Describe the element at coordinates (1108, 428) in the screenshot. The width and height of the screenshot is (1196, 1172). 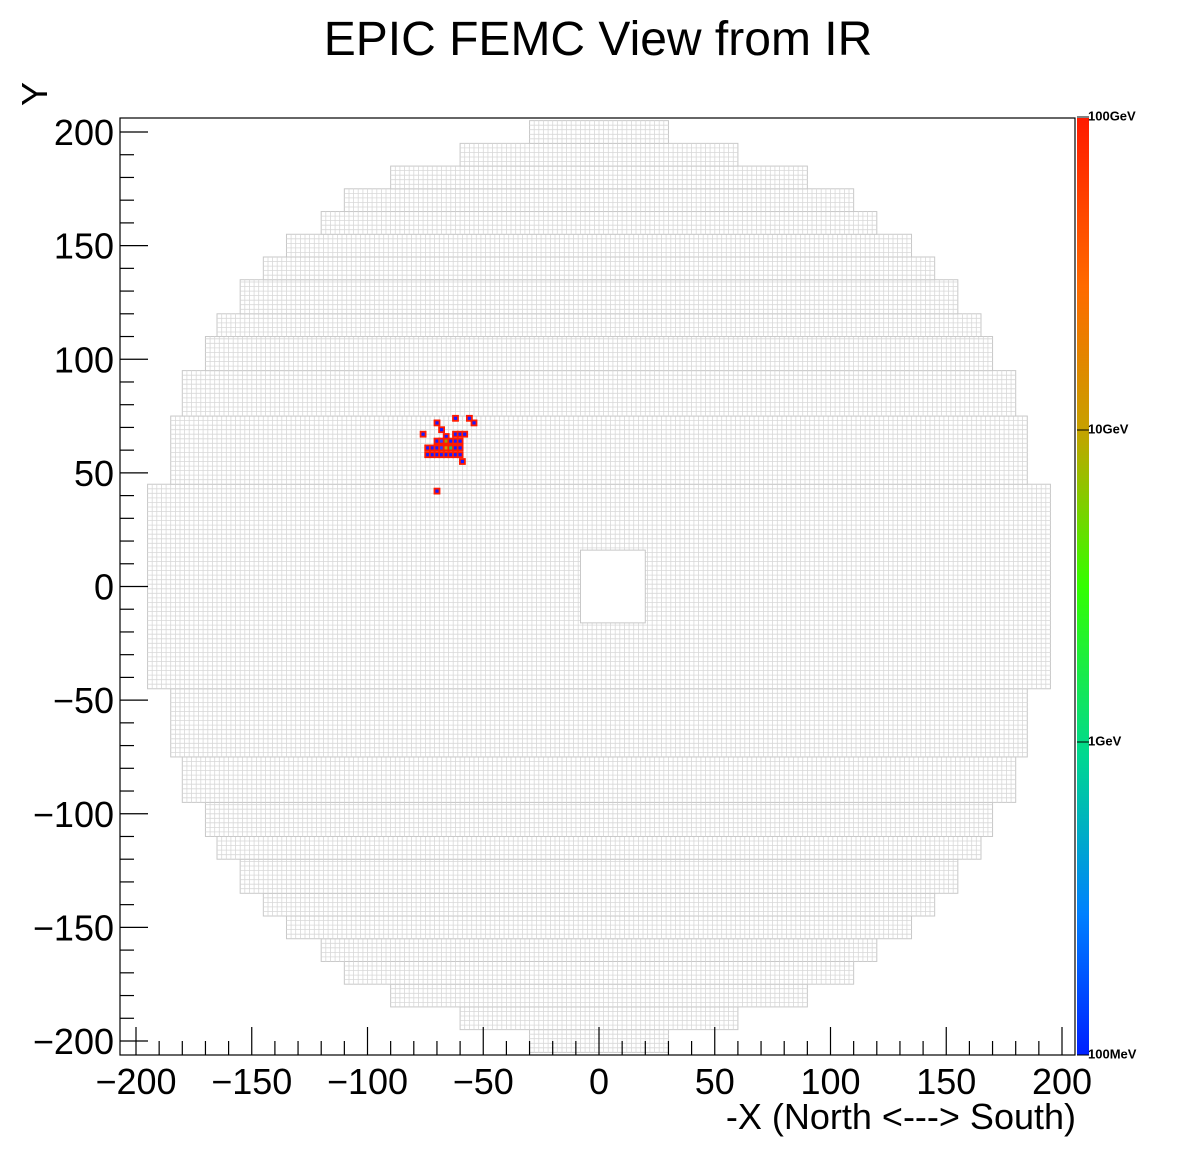
I see `colorbar-label: 10GeV` at that location.